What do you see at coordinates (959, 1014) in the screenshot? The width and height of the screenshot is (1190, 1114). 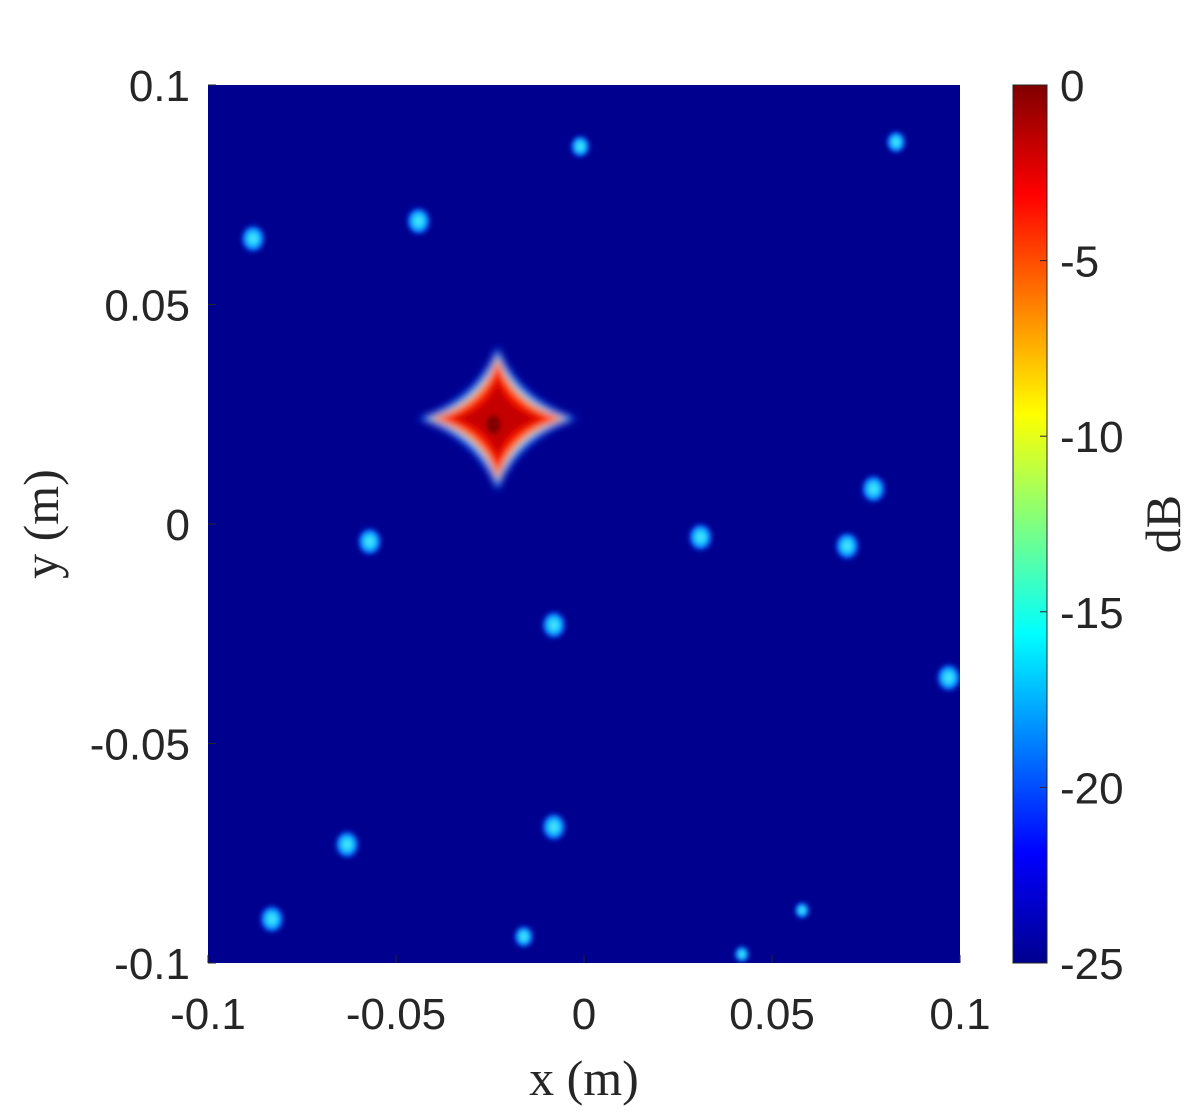 I see `x-tick-label: 0.1` at bounding box center [959, 1014].